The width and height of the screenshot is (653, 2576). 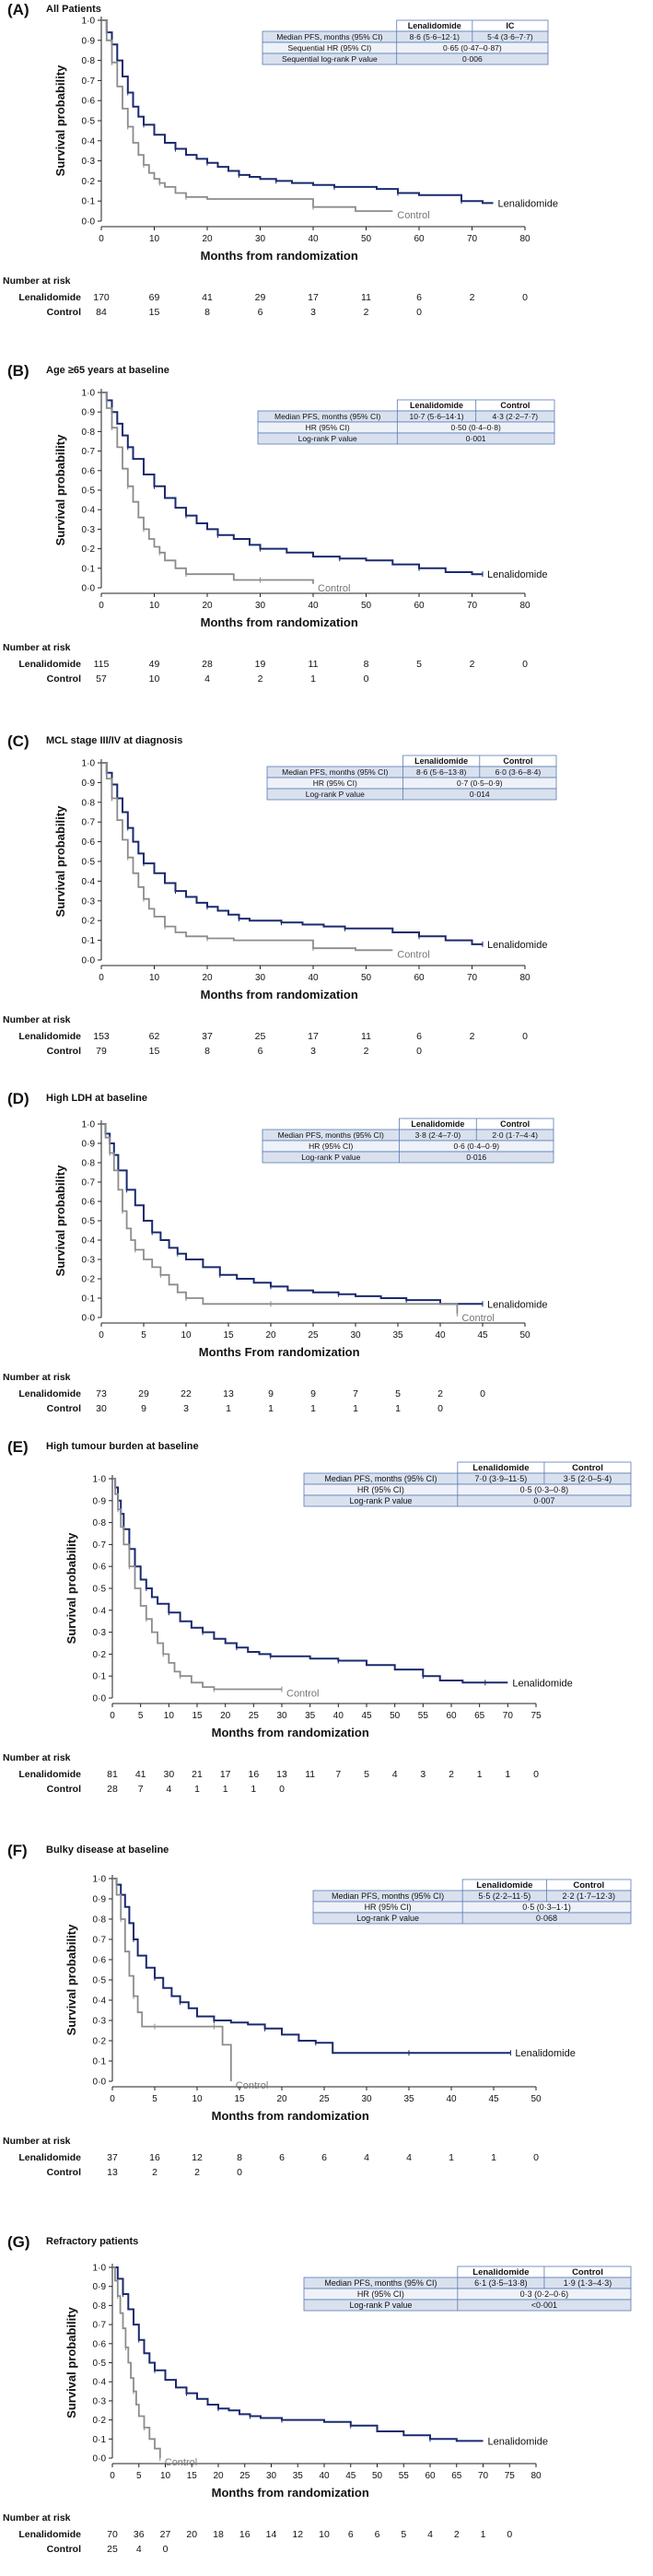 I want to click on table-col-lenalidomide: Lenalidomide, so click(x=500, y=1468).